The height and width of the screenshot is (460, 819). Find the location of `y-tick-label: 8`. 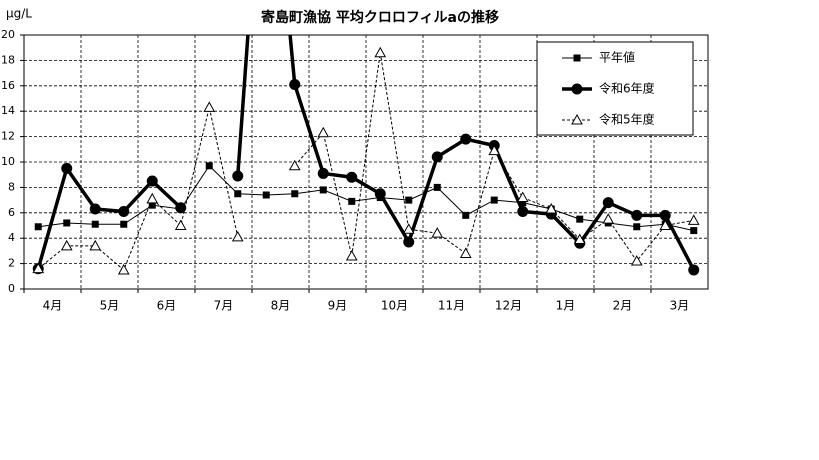

y-tick-label: 8 is located at coordinates (11, 186).